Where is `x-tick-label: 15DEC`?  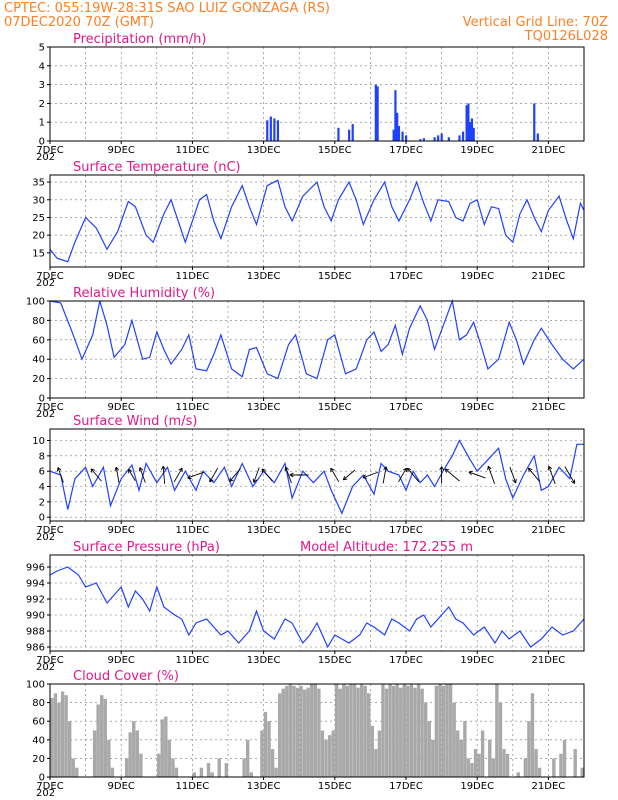
x-tick-label: 15DEC is located at coordinates (335, 530).